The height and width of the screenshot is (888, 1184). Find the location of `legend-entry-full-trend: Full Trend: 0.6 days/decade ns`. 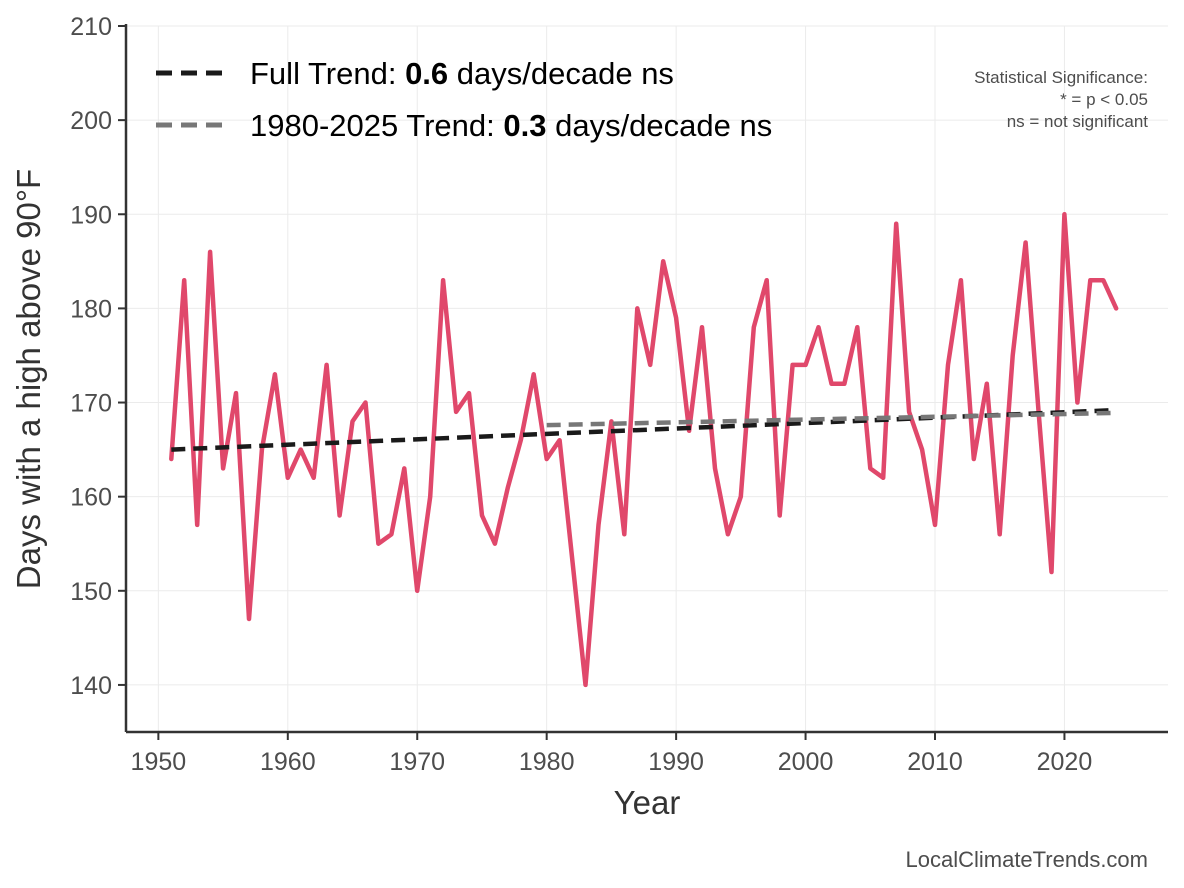

legend-entry-full-trend: Full Trend: 0.6 days/decade ns is located at coordinates (462, 73).